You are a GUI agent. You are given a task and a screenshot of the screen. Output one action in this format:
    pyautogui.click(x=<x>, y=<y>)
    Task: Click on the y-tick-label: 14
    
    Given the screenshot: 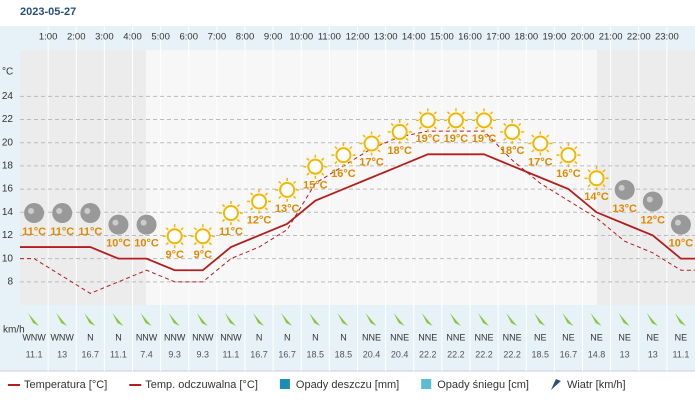 What is the action you would take?
    pyautogui.click(x=8, y=212)
    